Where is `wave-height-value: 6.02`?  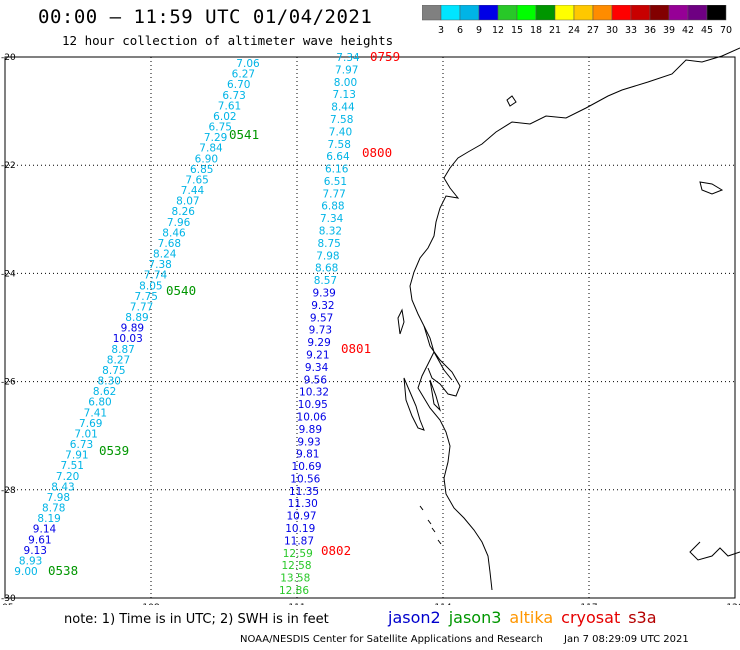 wave-height-value: 6.02 is located at coordinates (224, 117).